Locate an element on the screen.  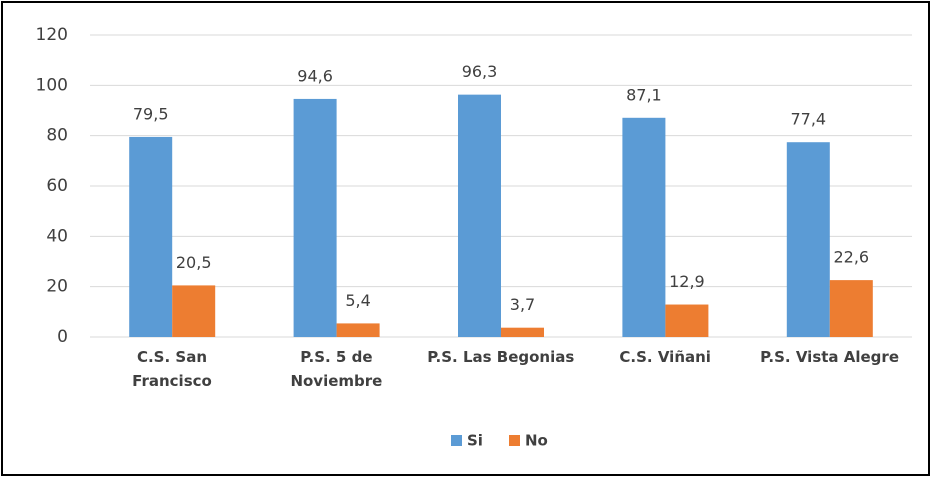
data-label: 87,1 is located at coordinates (644, 94).